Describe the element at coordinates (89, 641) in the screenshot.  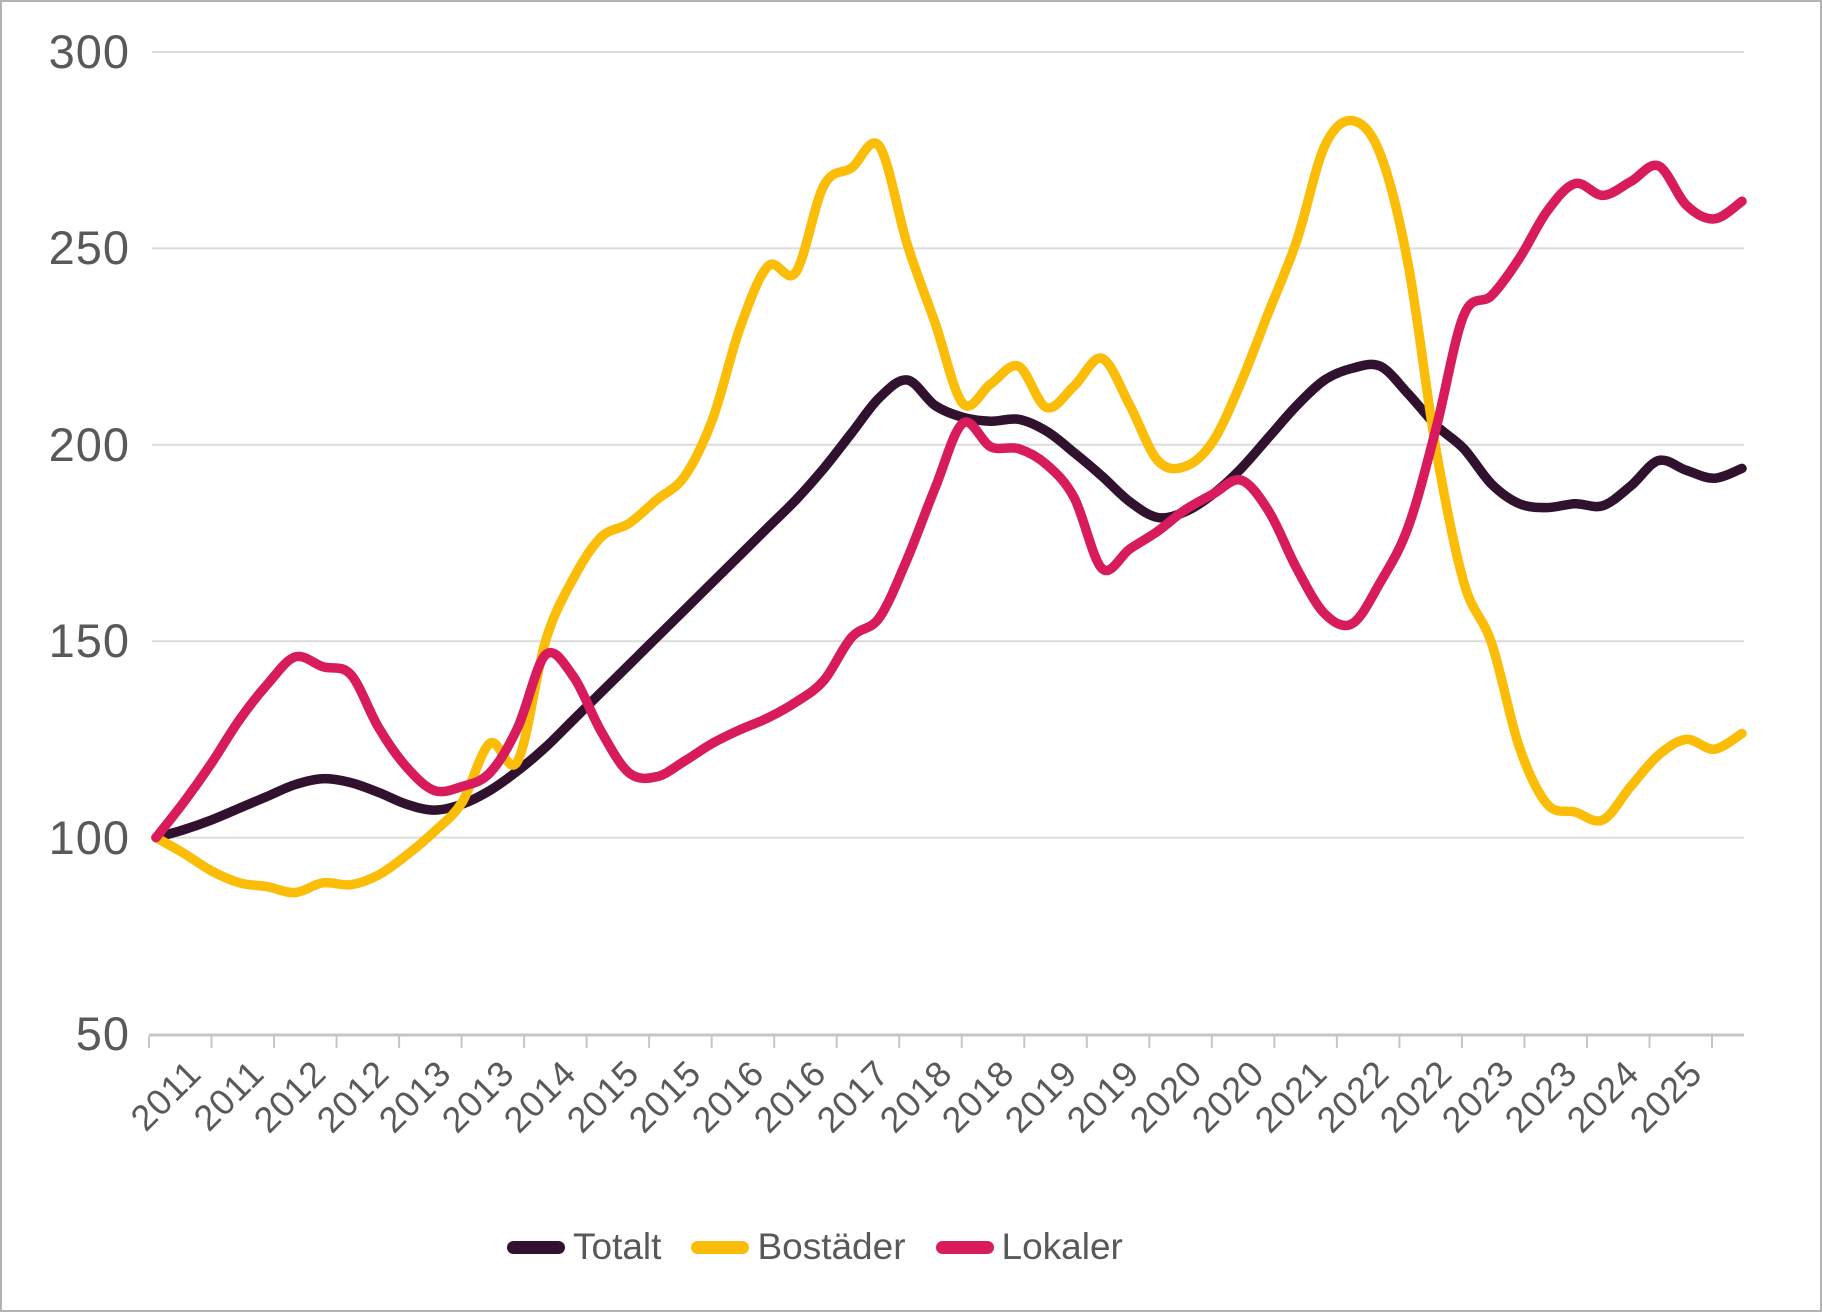
I see `y-axis-label: 150` at that location.